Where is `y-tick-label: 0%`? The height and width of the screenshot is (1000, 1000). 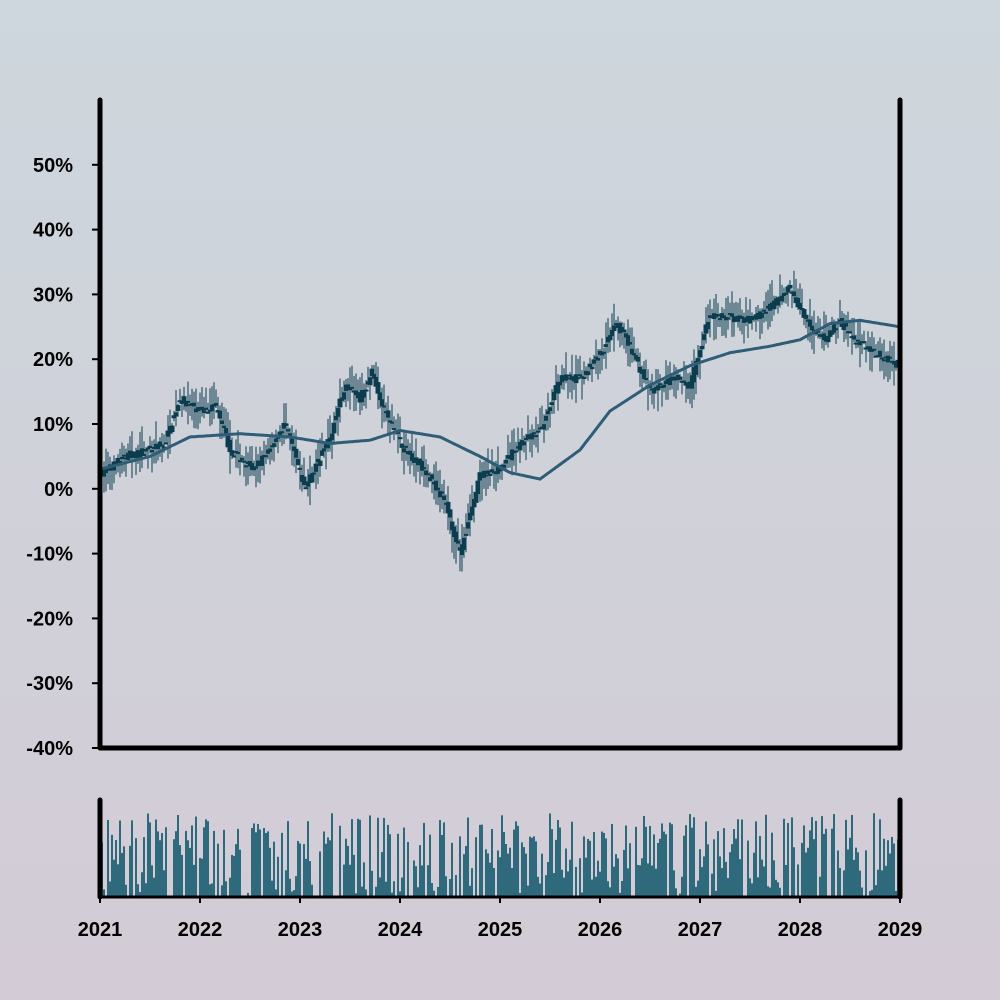
y-tick-label: 0% is located at coordinates (58, 490).